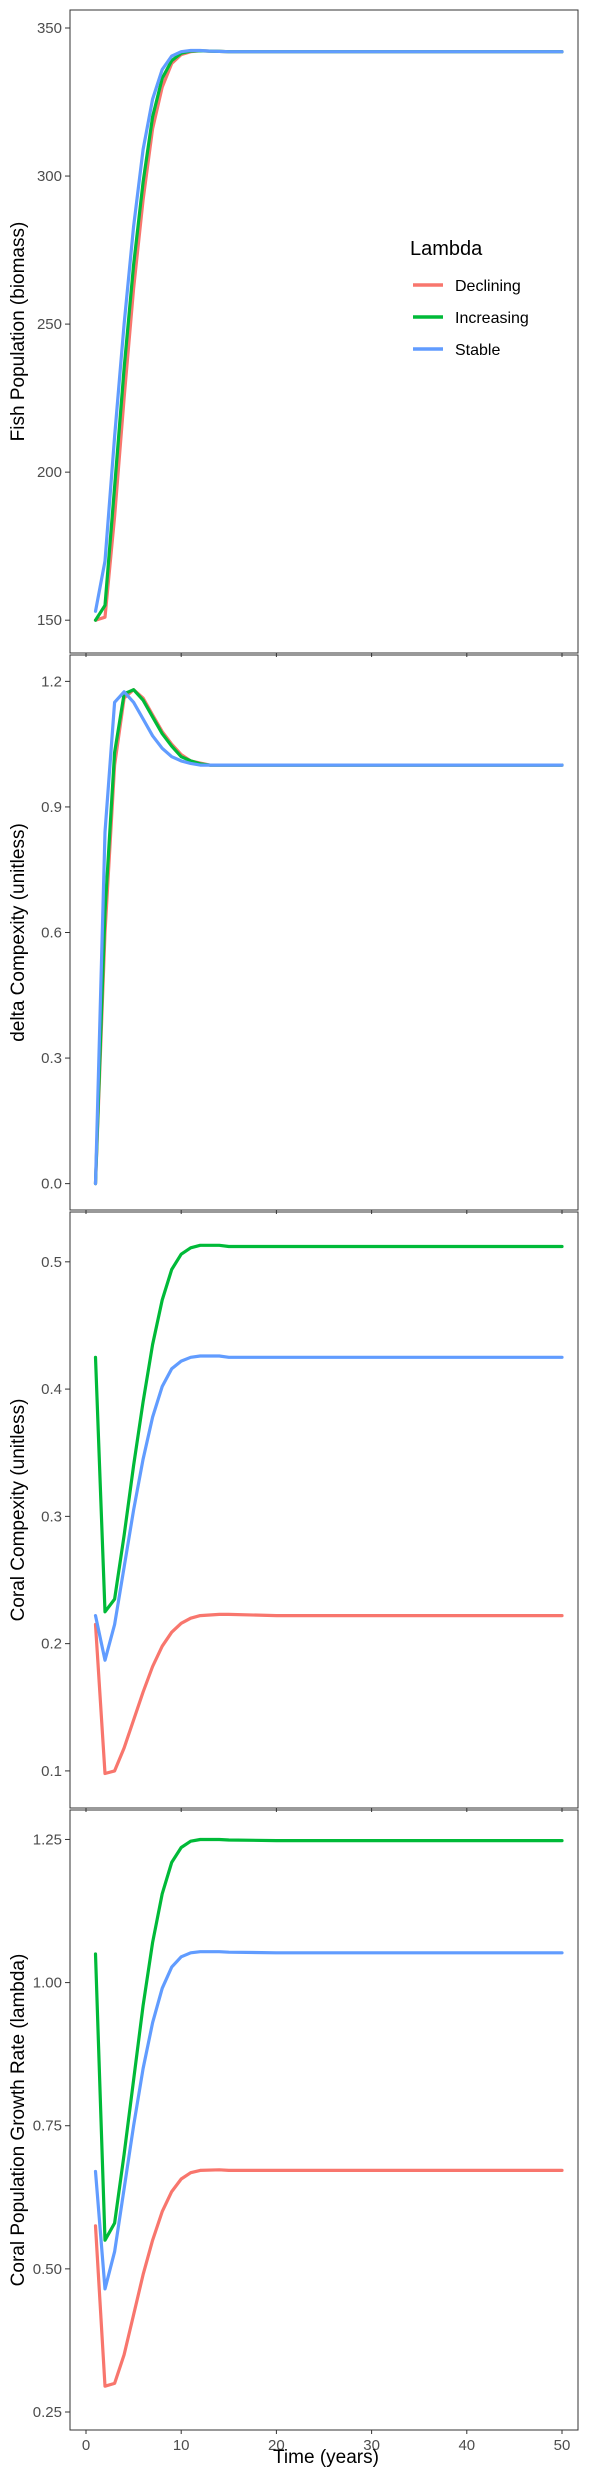 The width and height of the screenshot is (594, 2476). I want to click on y-tick-label: 1.25, so click(47, 1839).